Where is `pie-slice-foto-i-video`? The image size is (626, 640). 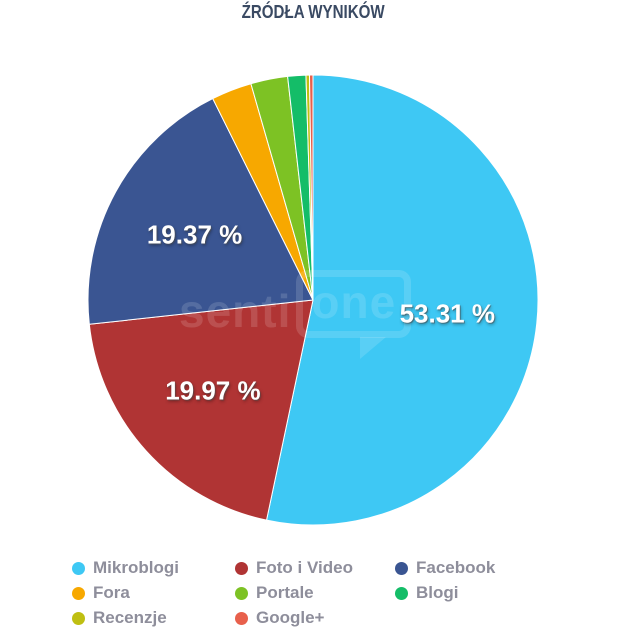
pie-slice-foto-i-video is located at coordinates (201, 410).